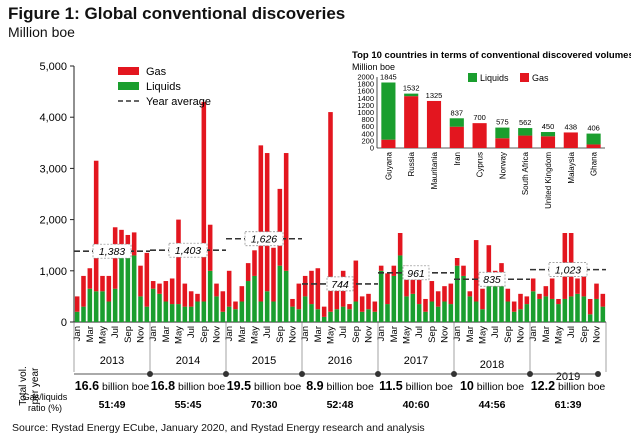 This screenshot has height=441, width=631. What do you see at coordinates (548, 180) in the screenshot?
I see `inset-category-label: United Kingdom` at bounding box center [548, 180].